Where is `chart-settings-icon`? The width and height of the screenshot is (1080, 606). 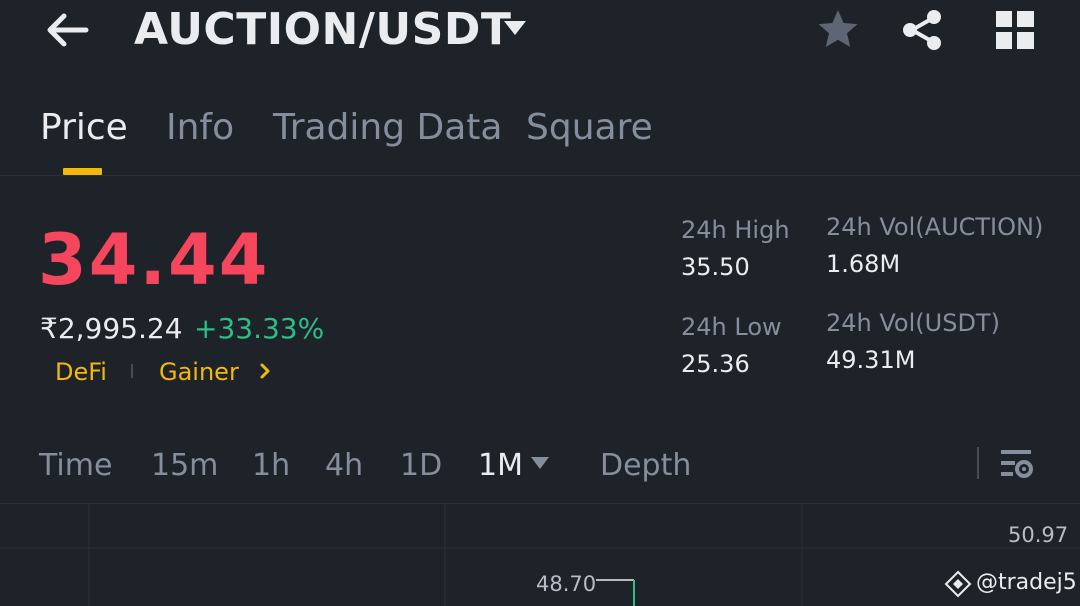 chart-settings-icon is located at coordinates (1016, 464).